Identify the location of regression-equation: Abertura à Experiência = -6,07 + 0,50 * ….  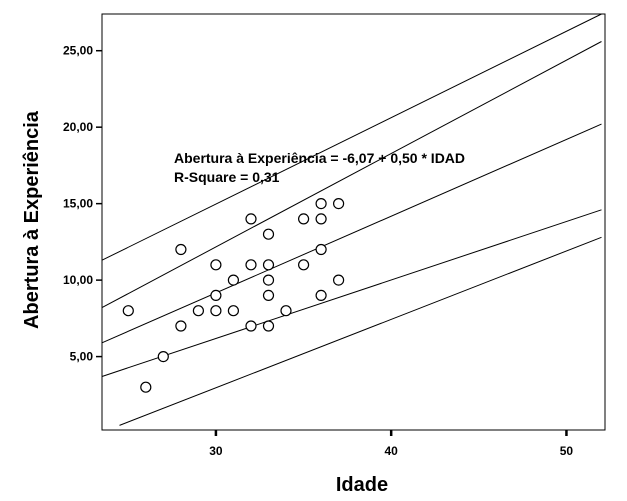
(319, 158).